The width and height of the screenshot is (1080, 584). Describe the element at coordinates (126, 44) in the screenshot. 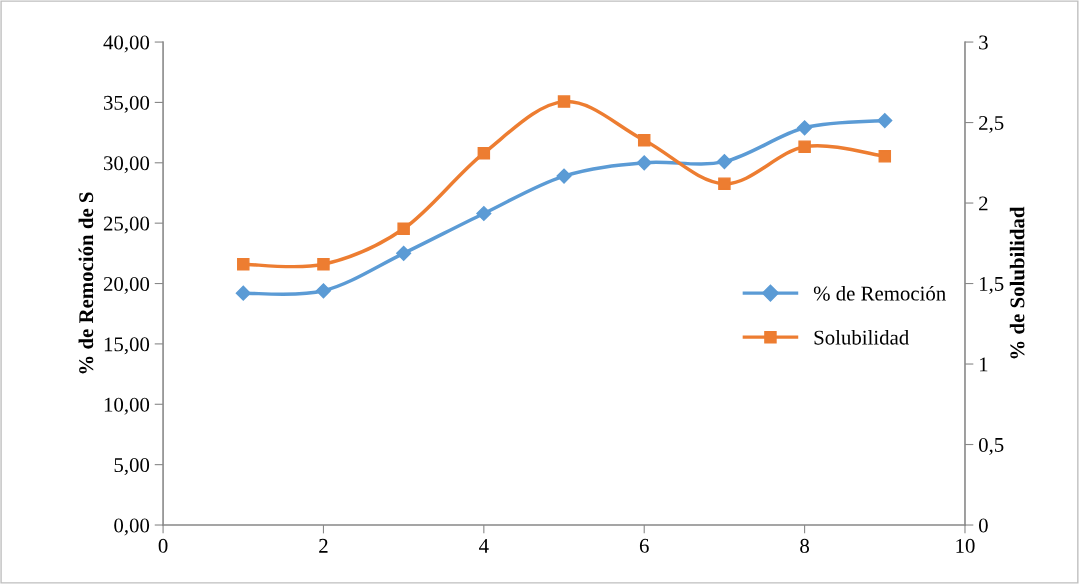

I see `y-tick-label: 40,00` at that location.